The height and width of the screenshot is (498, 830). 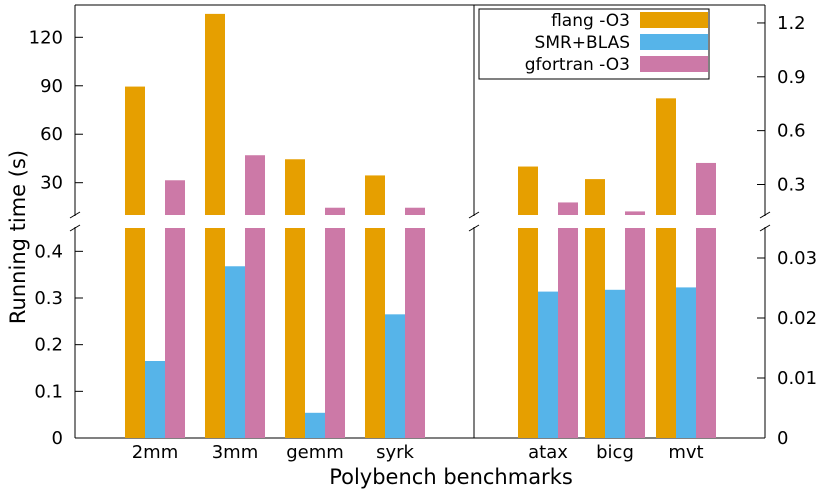 I want to click on bar-atax-gfortran-o3-upper, so click(x=568, y=208).